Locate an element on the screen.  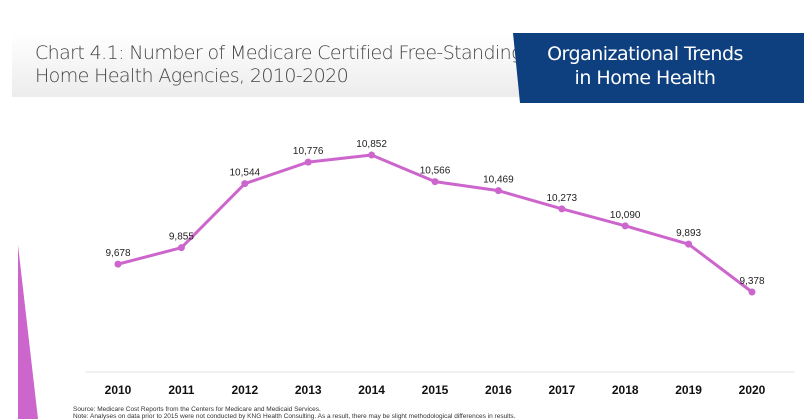
x-tick-label: 2011 is located at coordinates (181, 390).